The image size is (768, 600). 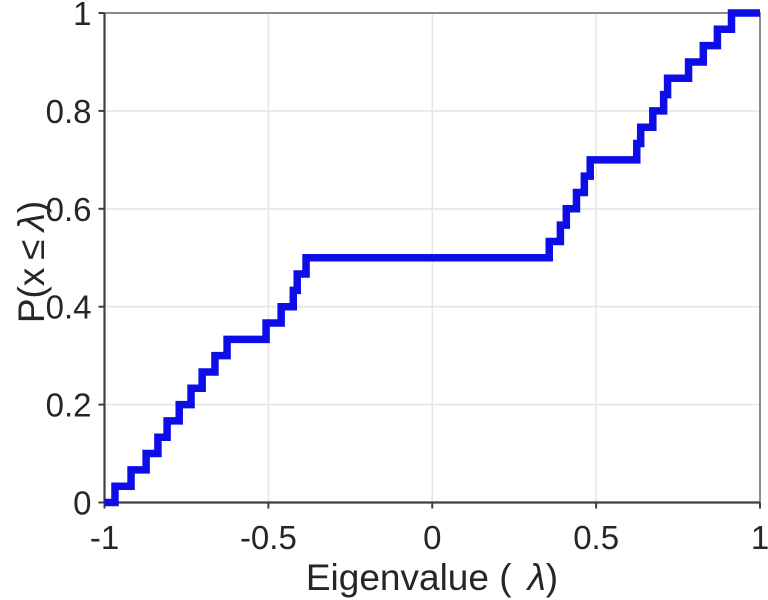 What do you see at coordinates (69, 307) in the screenshot?
I see `y-tick-label: 0.4` at bounding box center [69, 307].